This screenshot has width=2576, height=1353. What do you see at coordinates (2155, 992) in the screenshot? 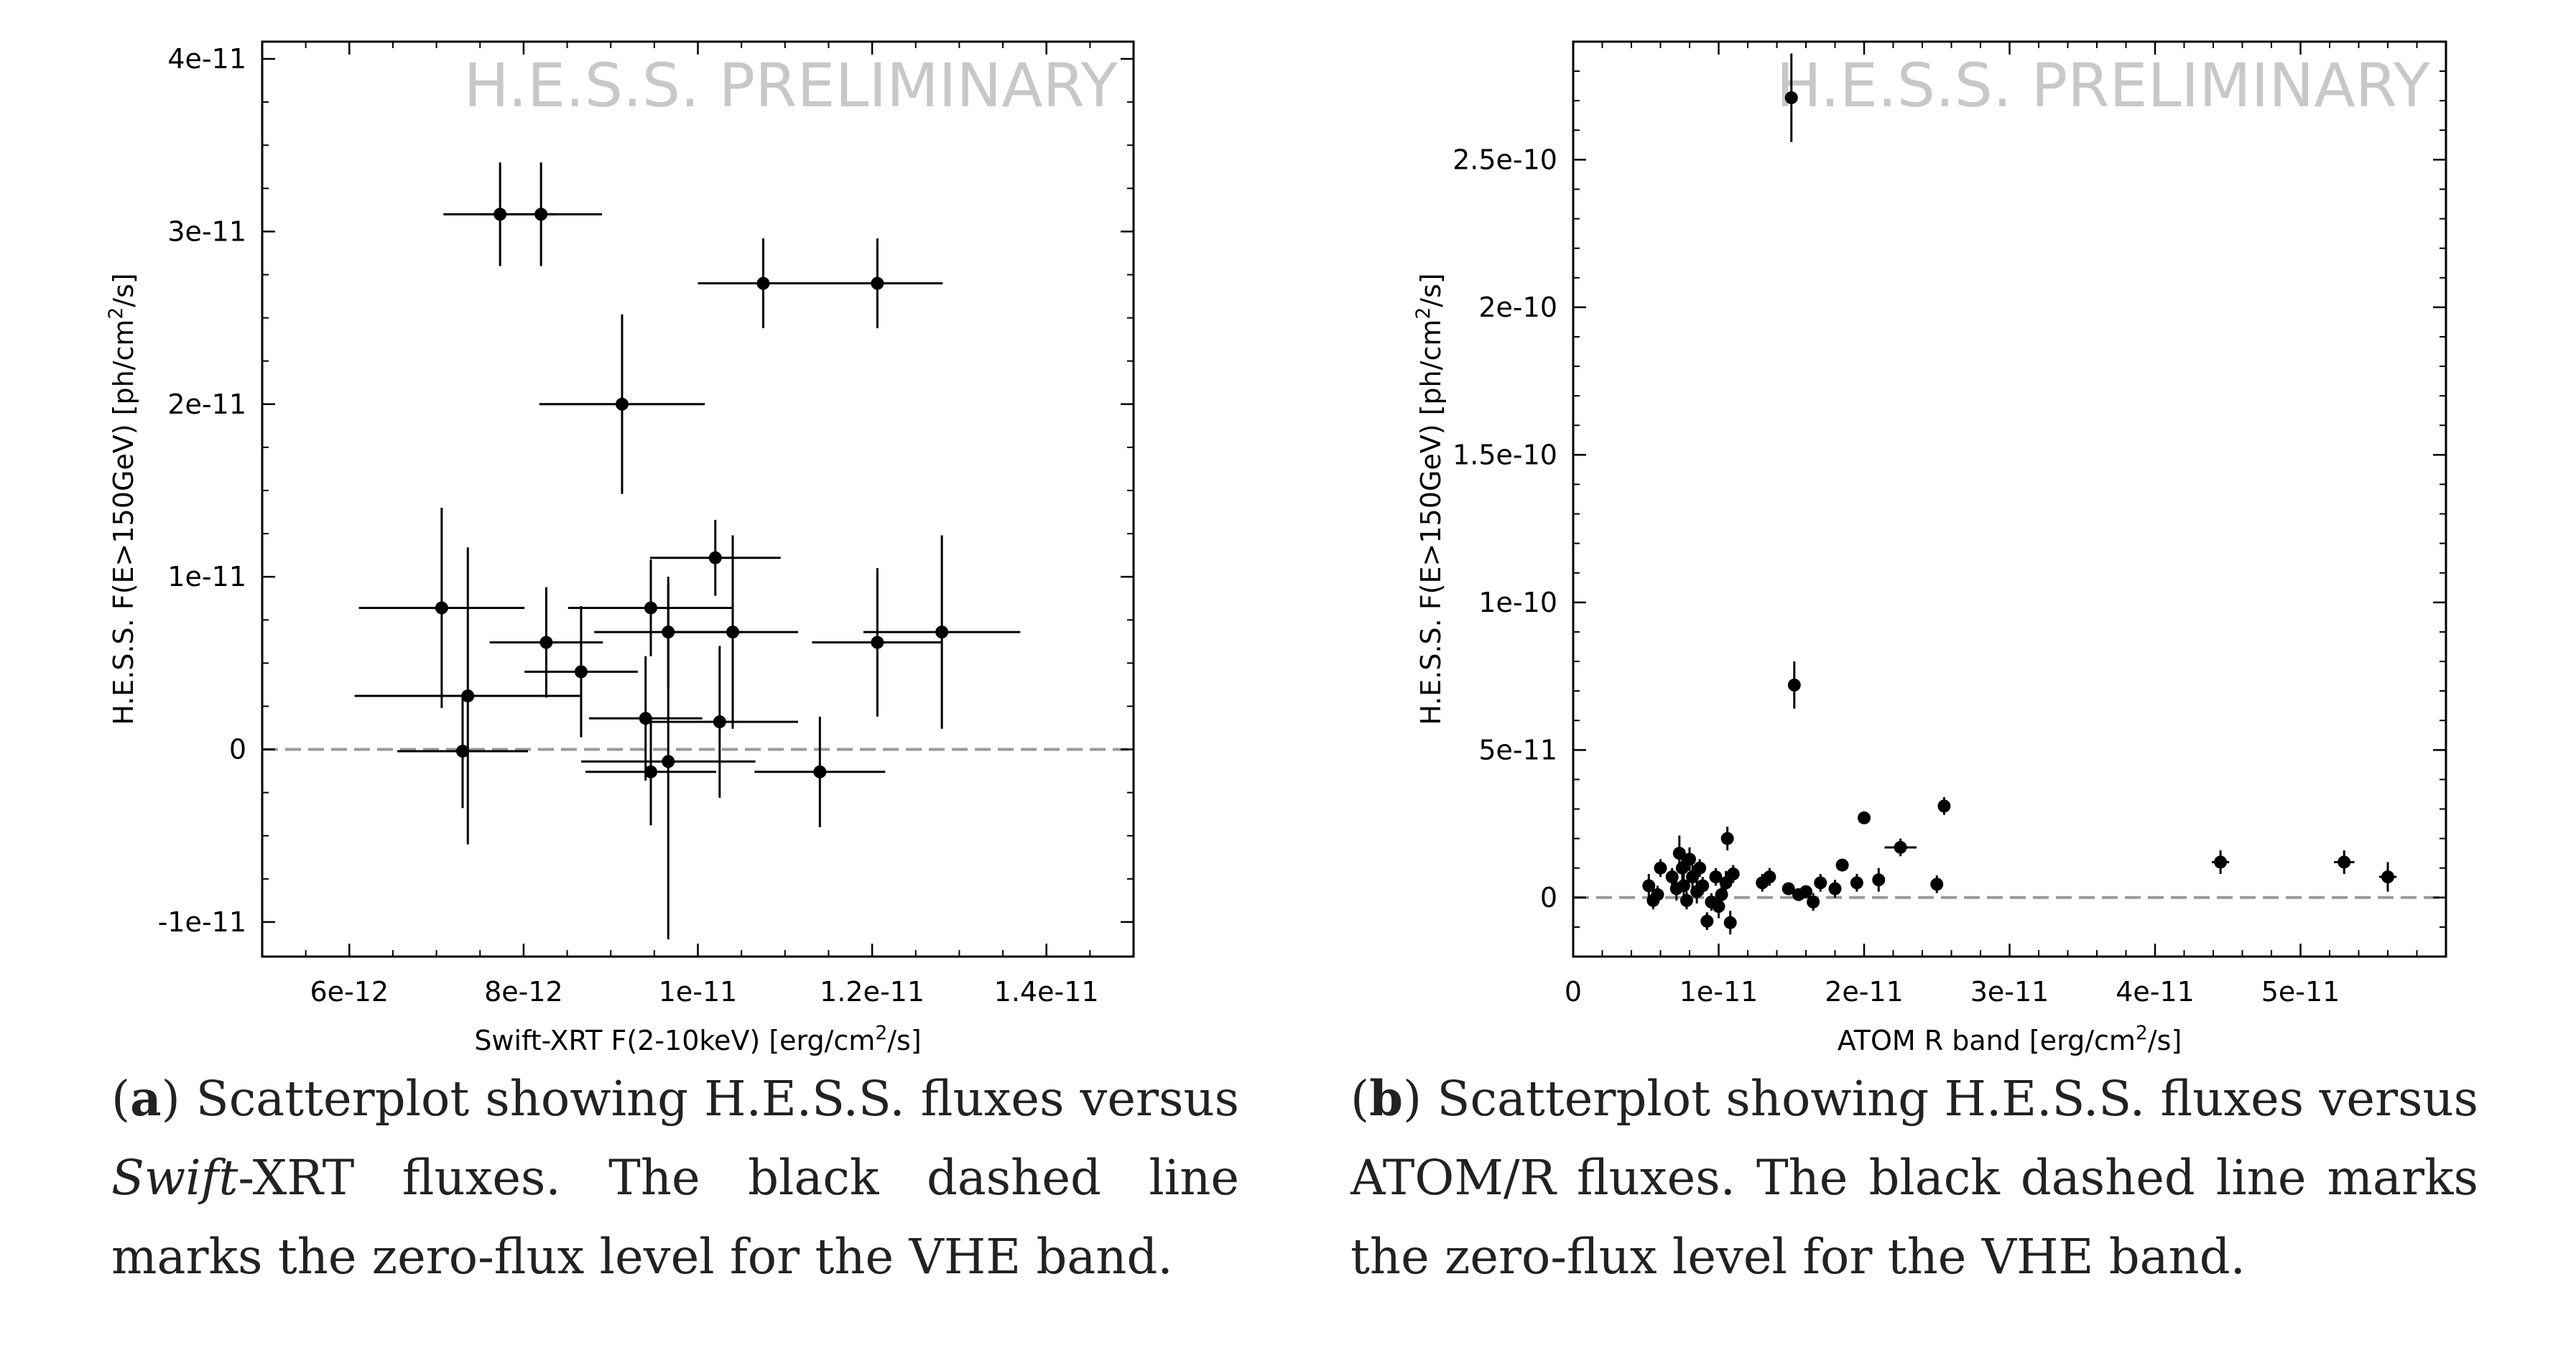
I see `x-tick-label: 4e-11` at bounding box center [2155, 992].